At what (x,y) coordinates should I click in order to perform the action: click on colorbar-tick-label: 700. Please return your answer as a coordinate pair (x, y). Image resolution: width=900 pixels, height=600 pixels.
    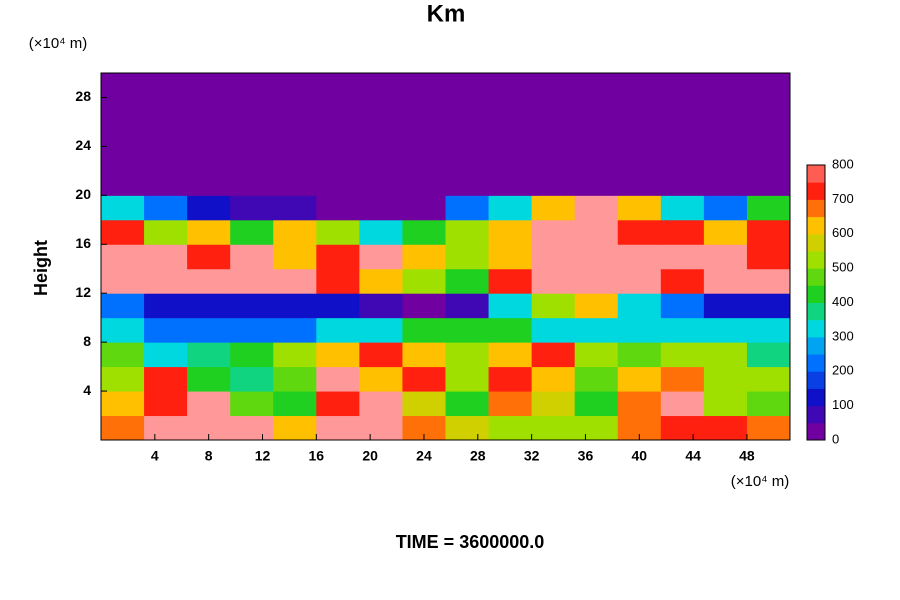
    Looking at the image, I should click on (843, 198).